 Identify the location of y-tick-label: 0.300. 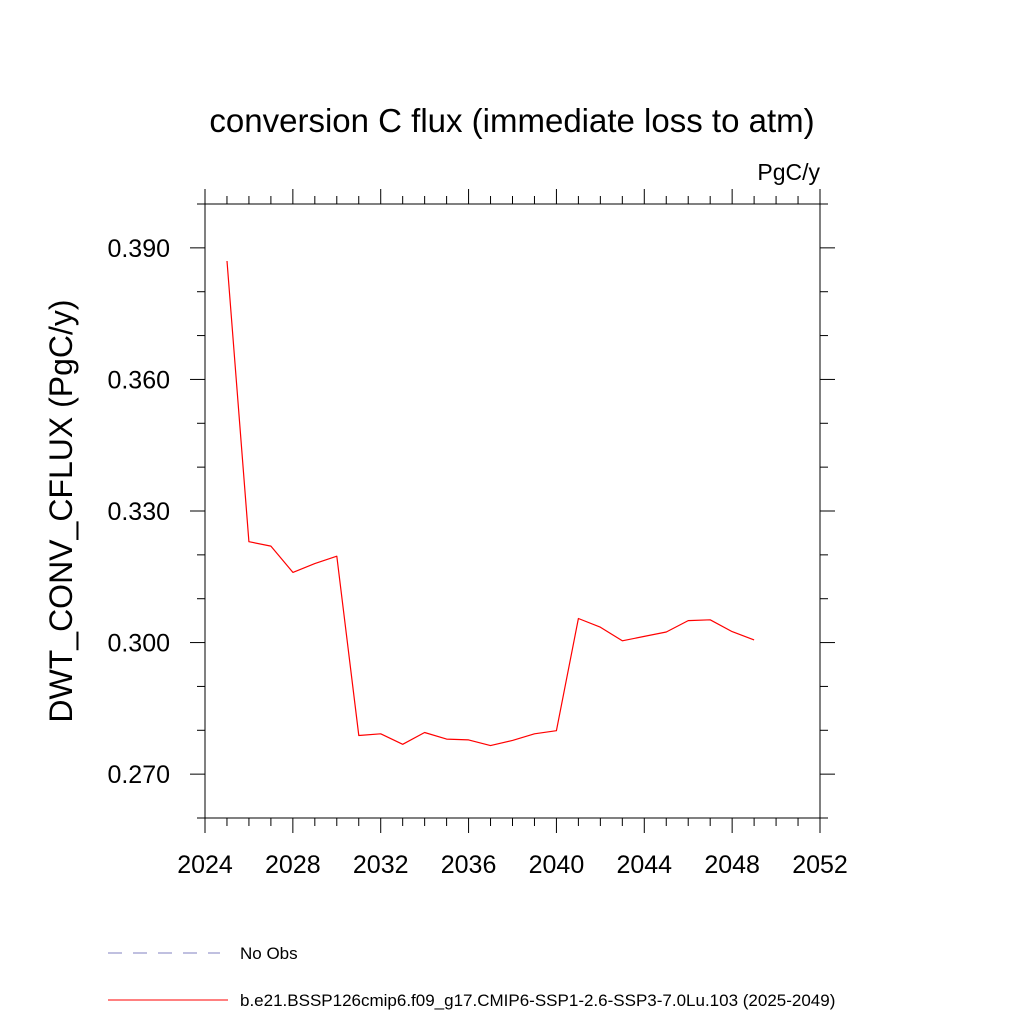
(138, 644).